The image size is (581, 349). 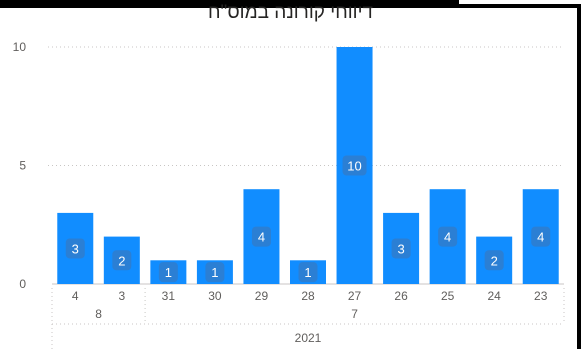 I want to click on x-tick-label-31: 31, so click(x=169, y=296).